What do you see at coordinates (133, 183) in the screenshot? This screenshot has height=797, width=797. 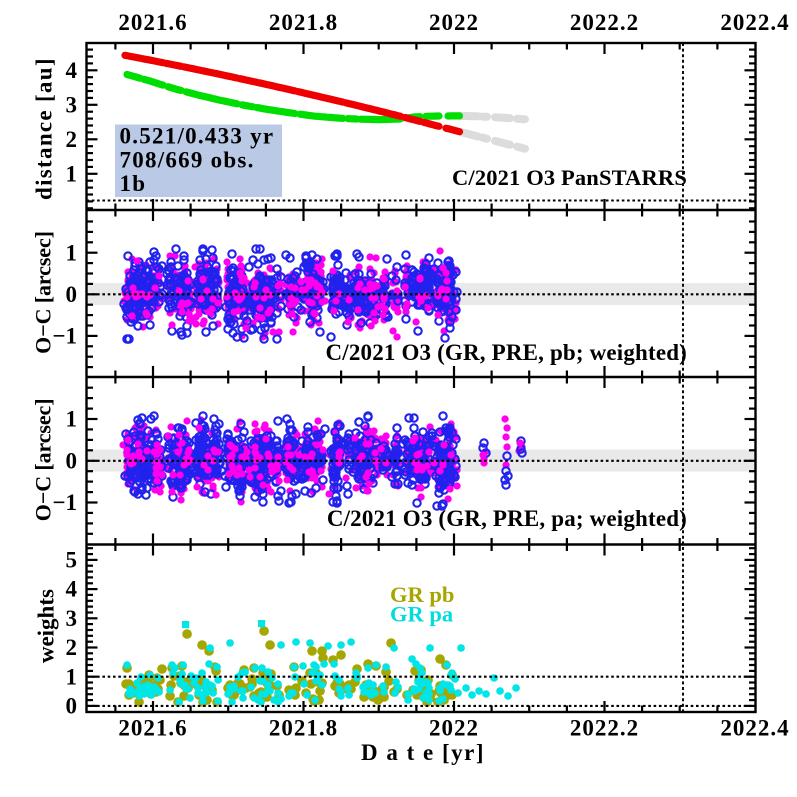 I see `svg-text: 1b` at bounding box center [133, 183].